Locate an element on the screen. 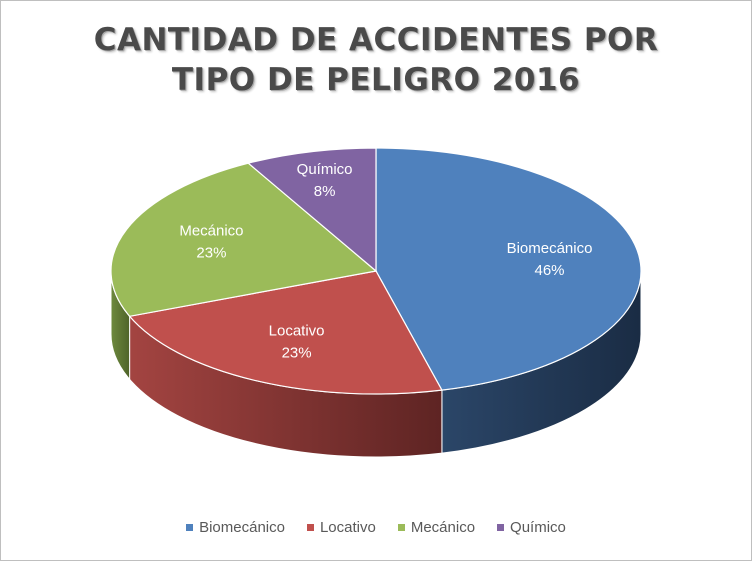  legend: Biomecánico Locativo Mecánico Químico is located at coordinates (376, 527).